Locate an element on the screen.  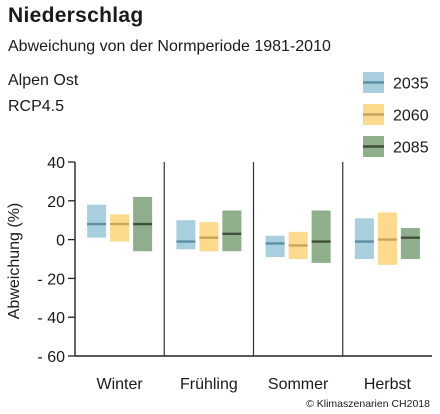
copyright-note: © Klimaszenarien CH2018 is located at coordinates (368, 404).